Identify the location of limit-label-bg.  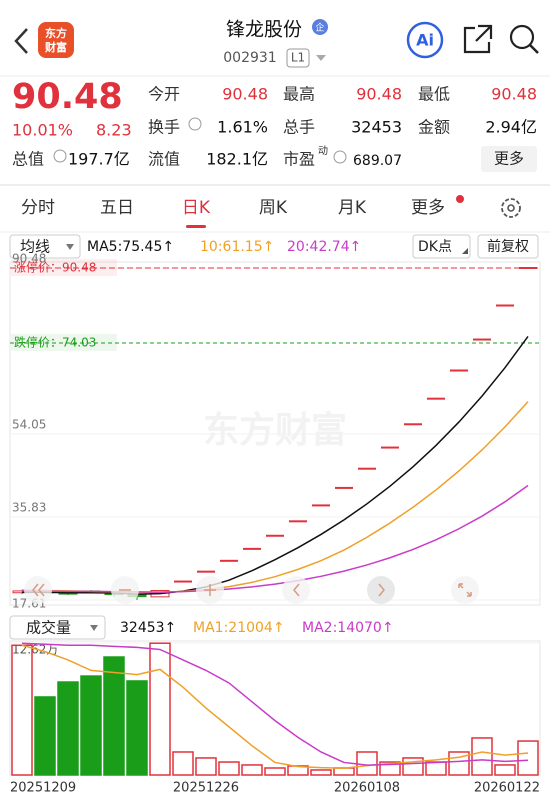
(64, 267).